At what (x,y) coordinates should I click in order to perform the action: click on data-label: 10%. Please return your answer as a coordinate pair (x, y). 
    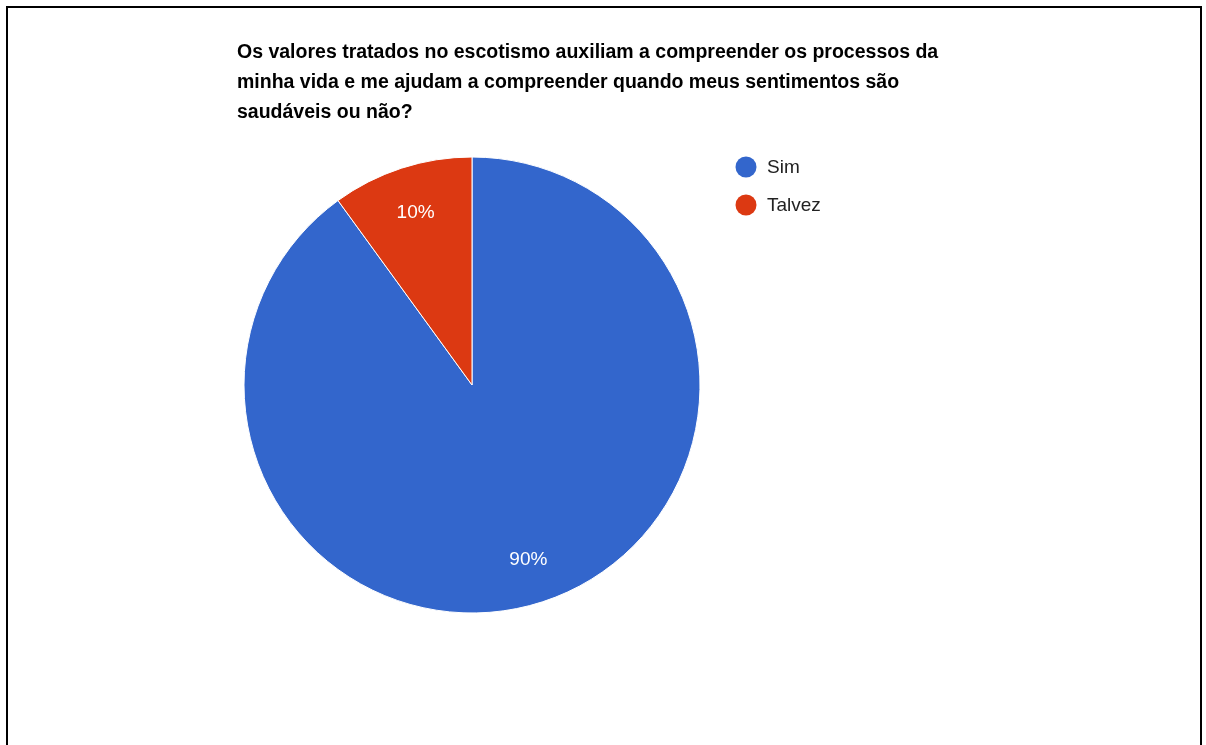
    Looking at the image, I should click on (415, 212).